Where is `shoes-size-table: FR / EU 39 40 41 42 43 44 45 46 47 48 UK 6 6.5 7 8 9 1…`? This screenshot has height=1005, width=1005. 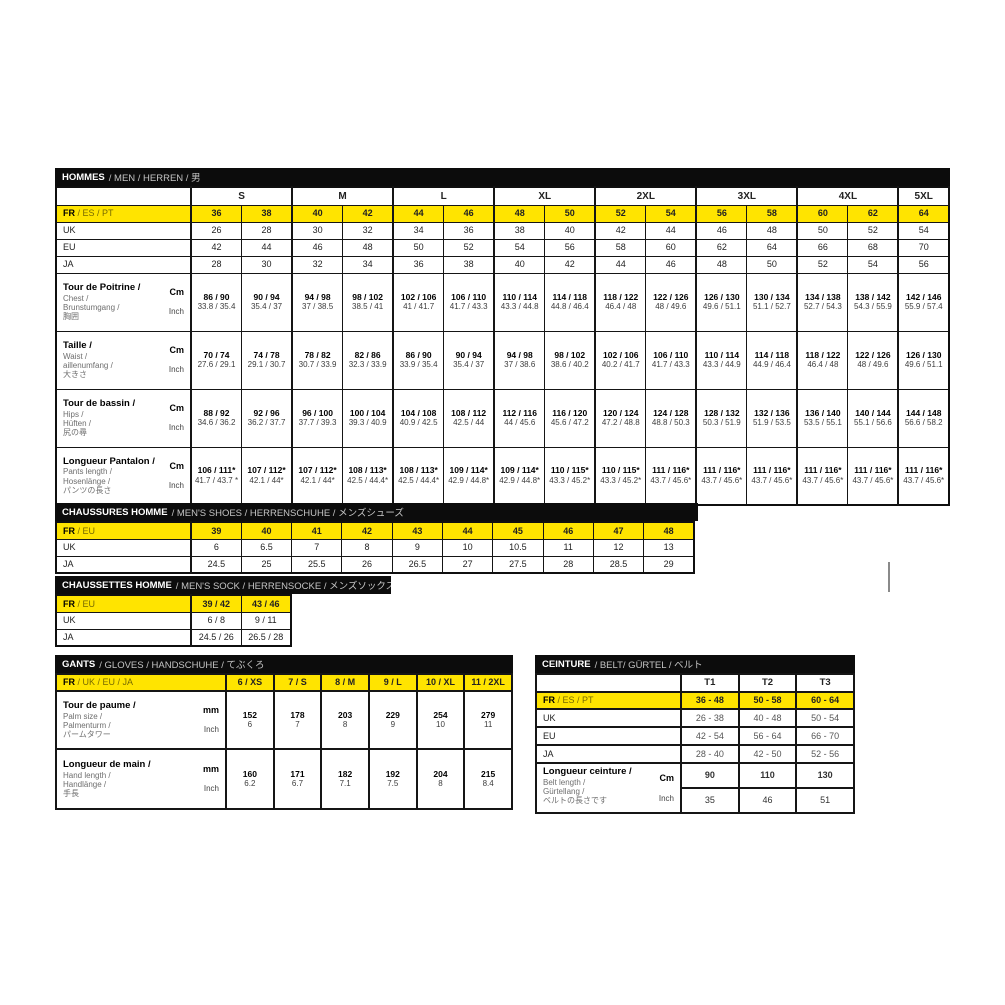 shoes-size-table: FR / EU 39 40 41 42 43 44 45 46 47 48 UK 6 6.5 7 8 9 1… is located at coordinates (375, 547).